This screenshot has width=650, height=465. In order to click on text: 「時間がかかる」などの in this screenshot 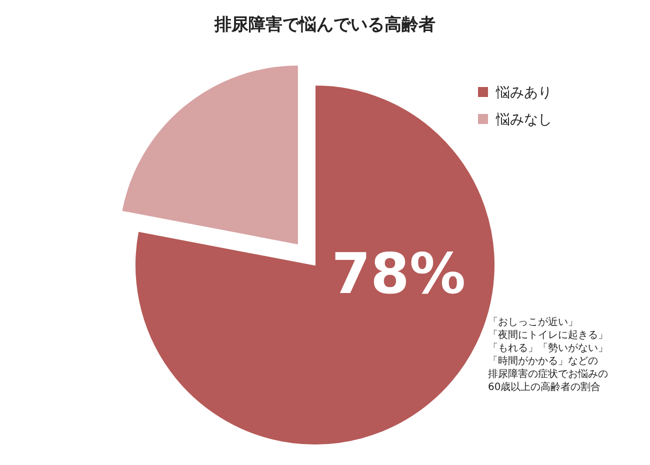, I will do `click(543, 361)`.